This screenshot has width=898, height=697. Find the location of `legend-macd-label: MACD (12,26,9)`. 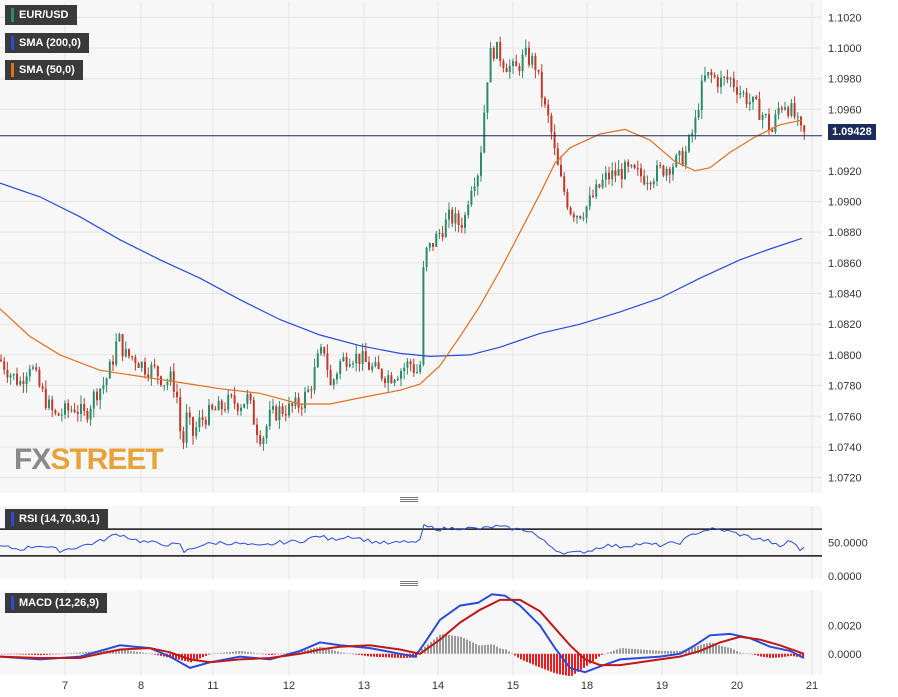

legend-macd-label: MACD (12,26,9) is located at coordinates (59, 603).